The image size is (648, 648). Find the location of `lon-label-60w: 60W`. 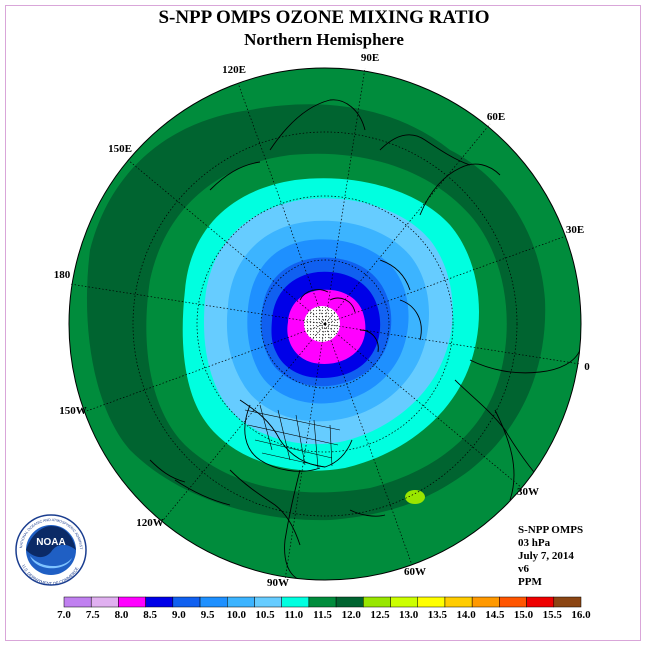

lon-label-60w: 60W is located at coordinates (415, 572).